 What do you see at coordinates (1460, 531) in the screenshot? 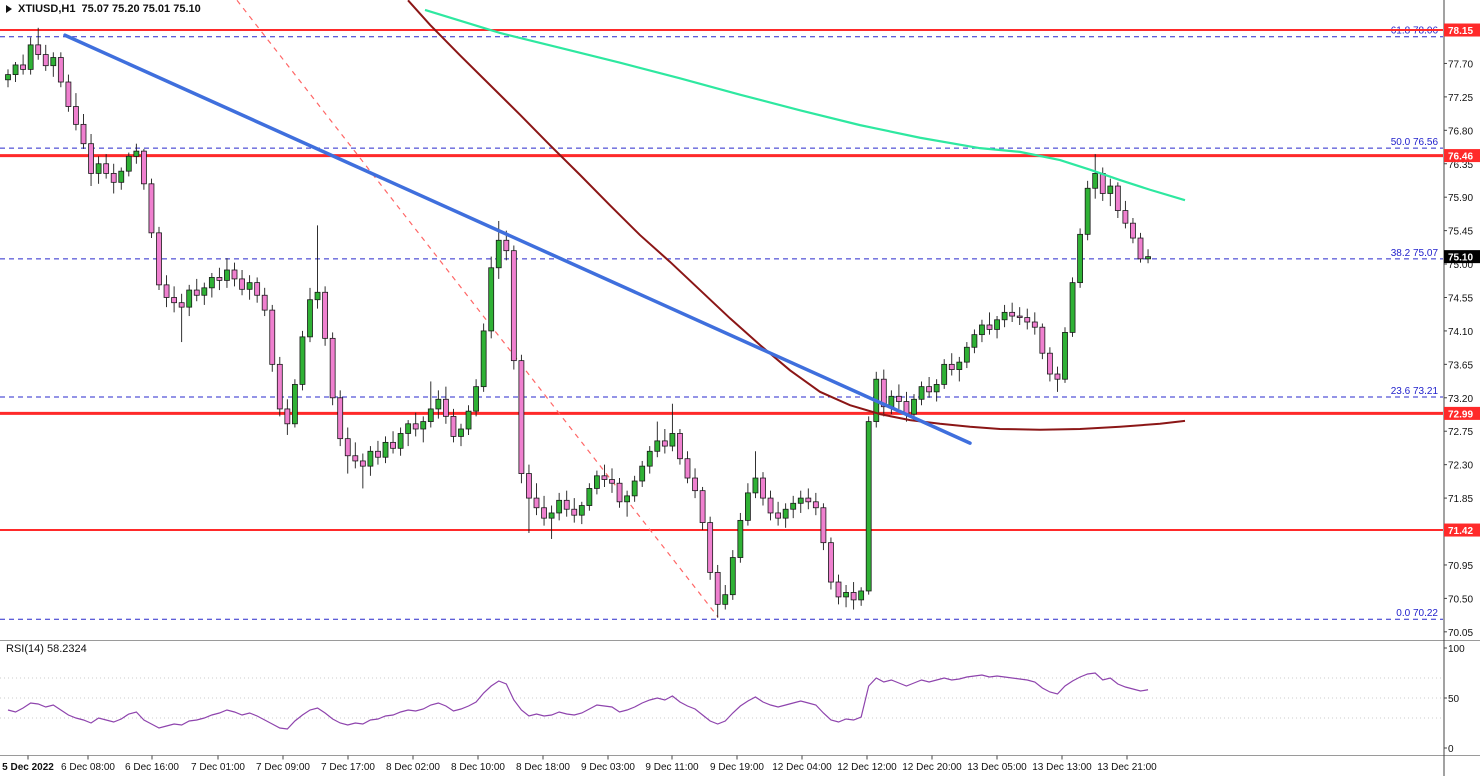
I see `svg-text: 71.42` at bounding box center [1460, 531].